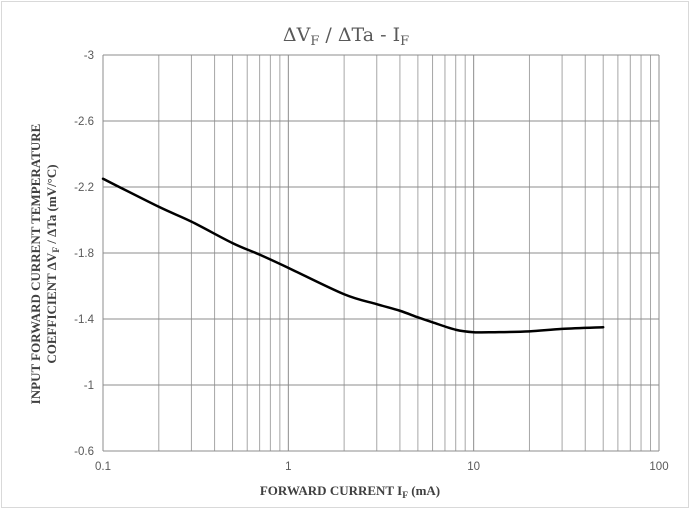 The image size is (692, 511). What do you see at coordinates (89, 386) in the screenshot?
I see `y-tick-label: -1` at bounding box center [89, 386].